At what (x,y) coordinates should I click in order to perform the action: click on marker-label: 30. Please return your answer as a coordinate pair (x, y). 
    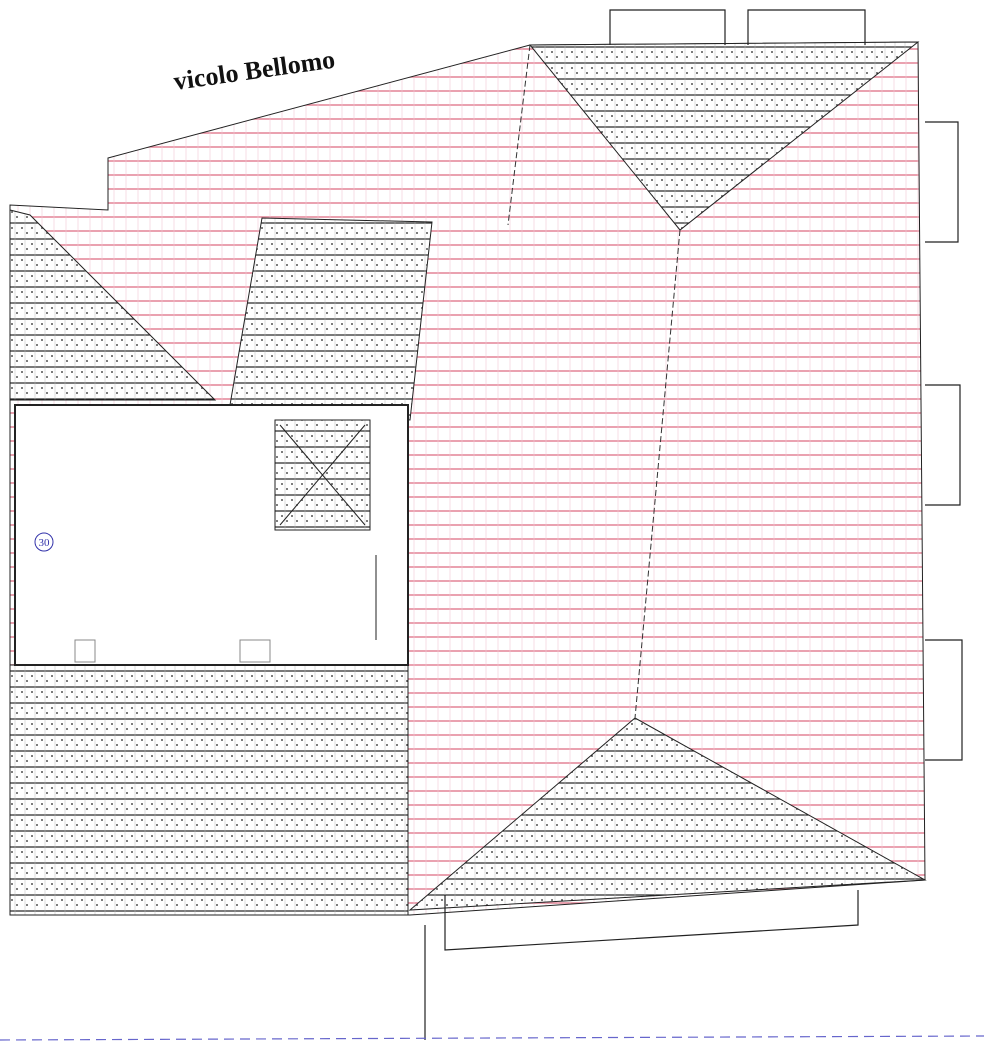
    Looking at the image, I should click on (45, 543).